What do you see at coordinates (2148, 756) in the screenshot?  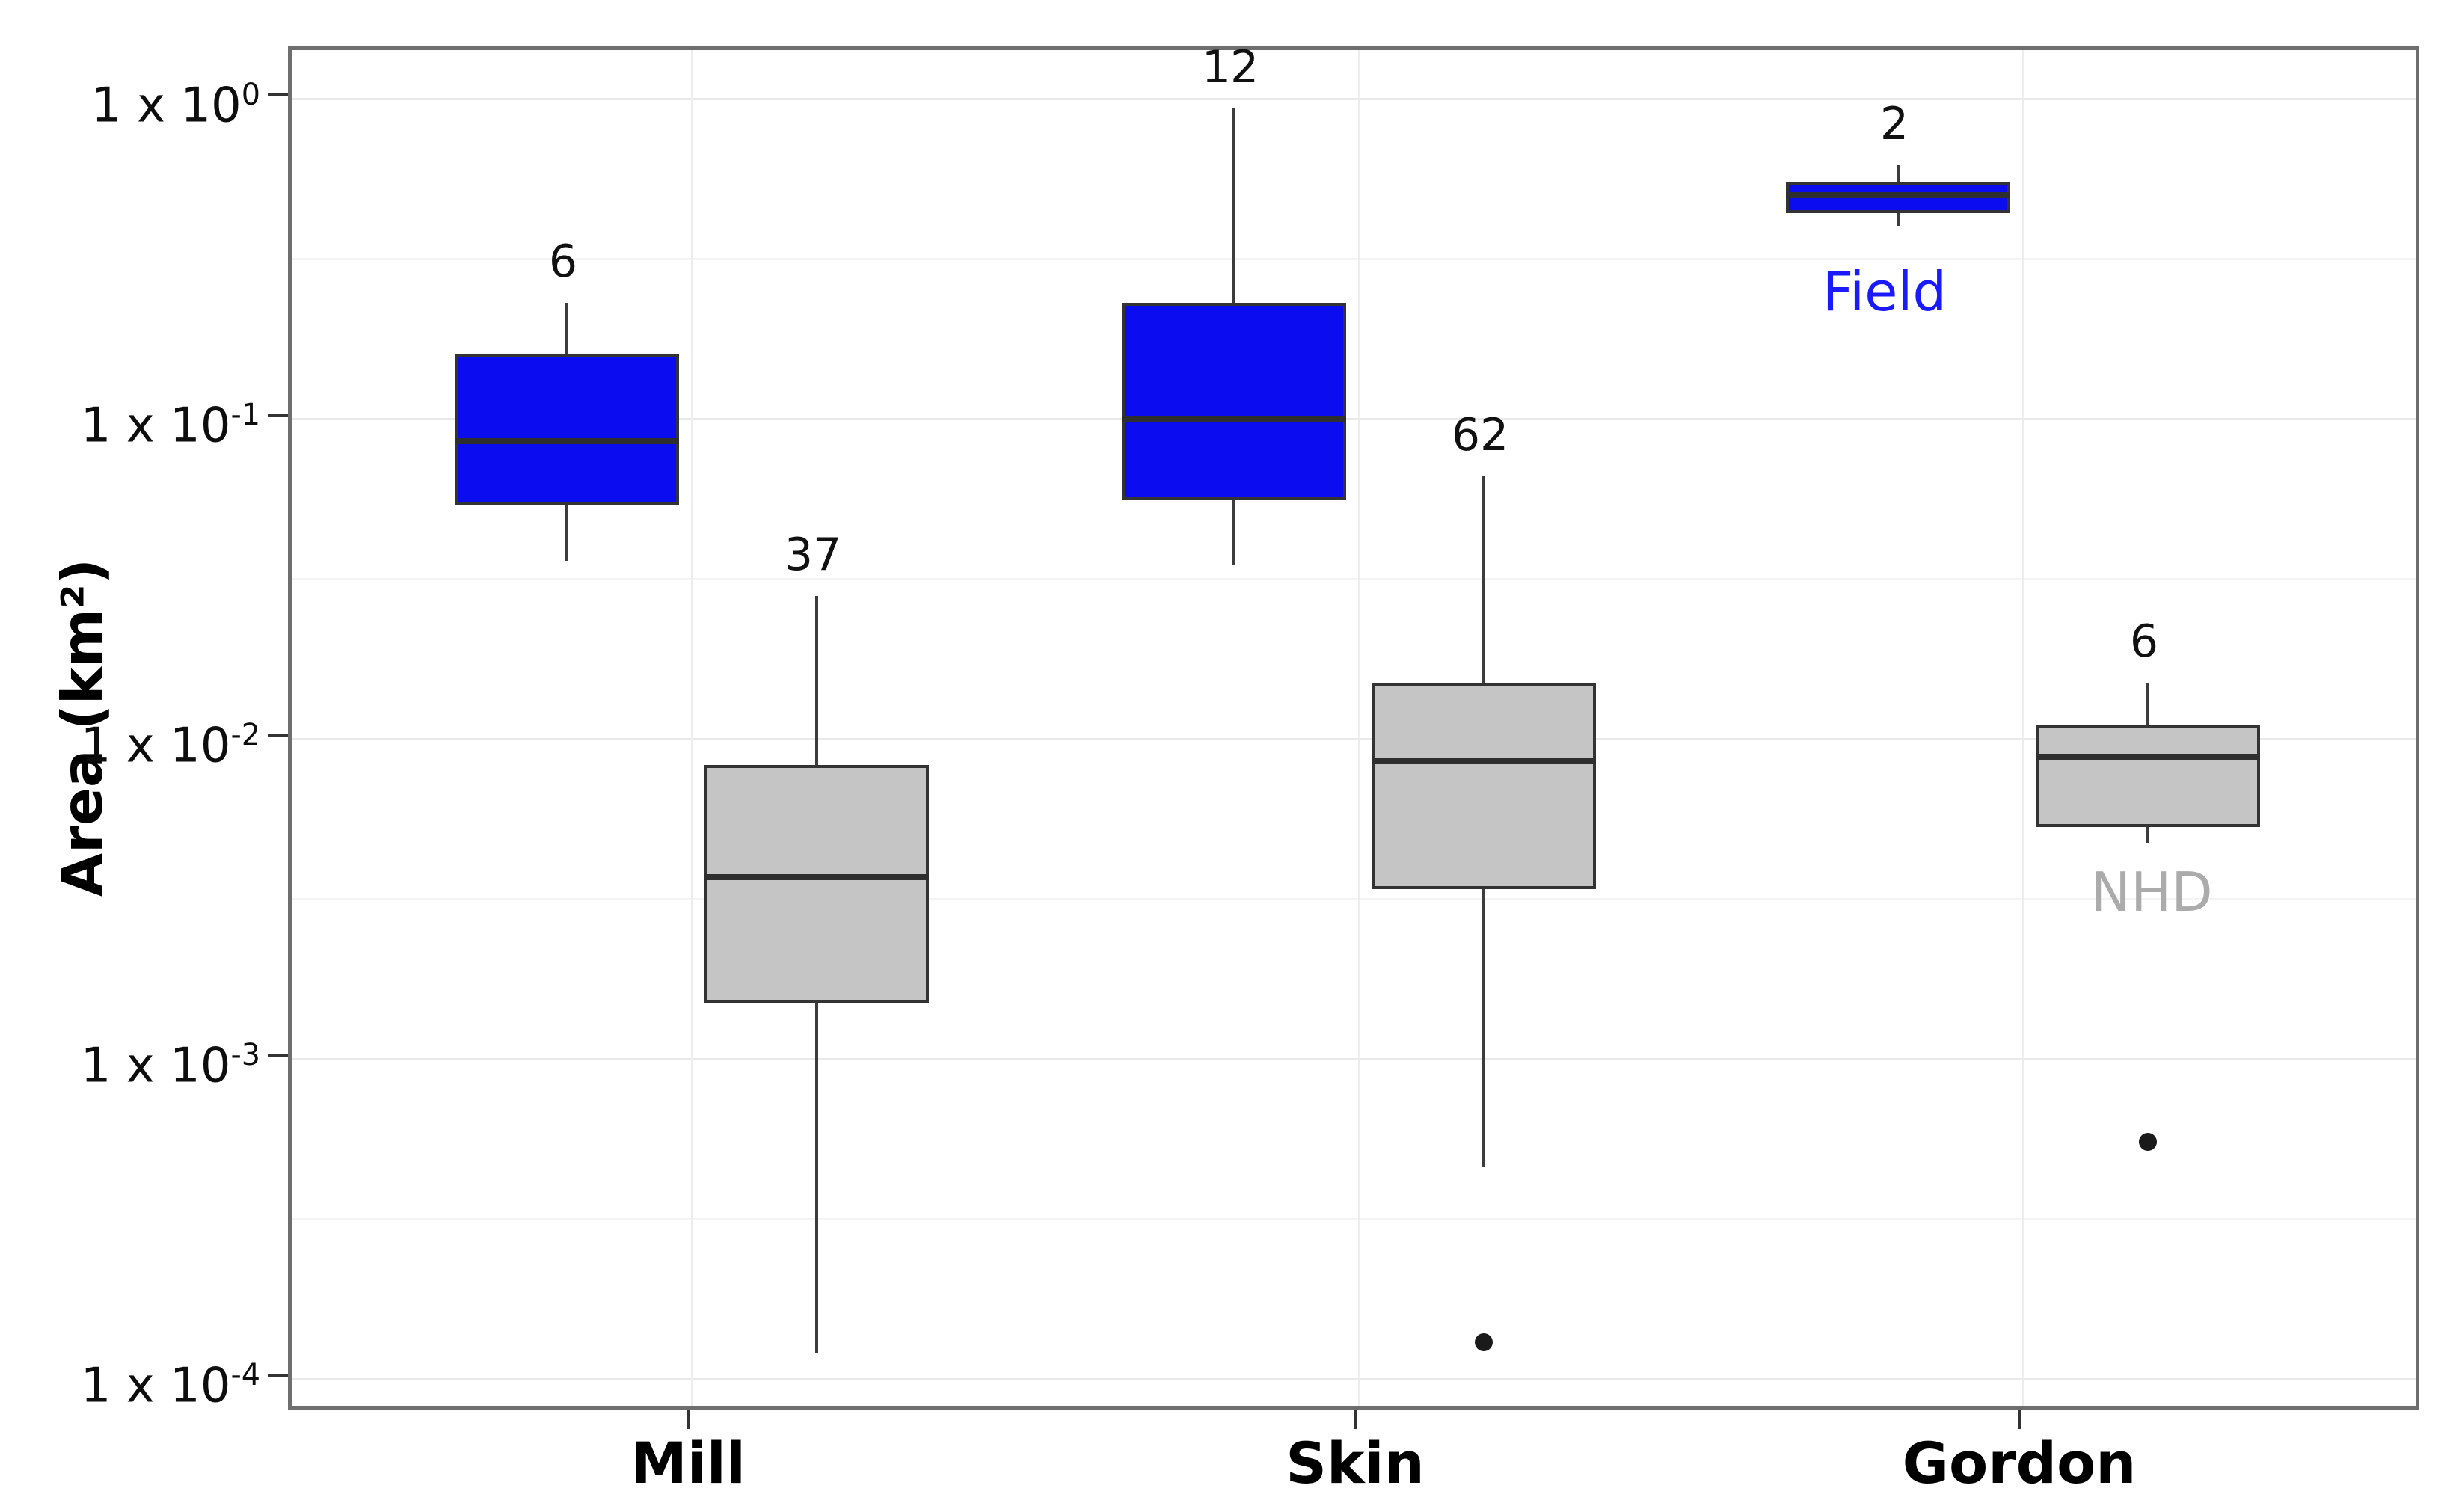 I see `median-line-gordon-nhd` at bounding box center [2148, 756].